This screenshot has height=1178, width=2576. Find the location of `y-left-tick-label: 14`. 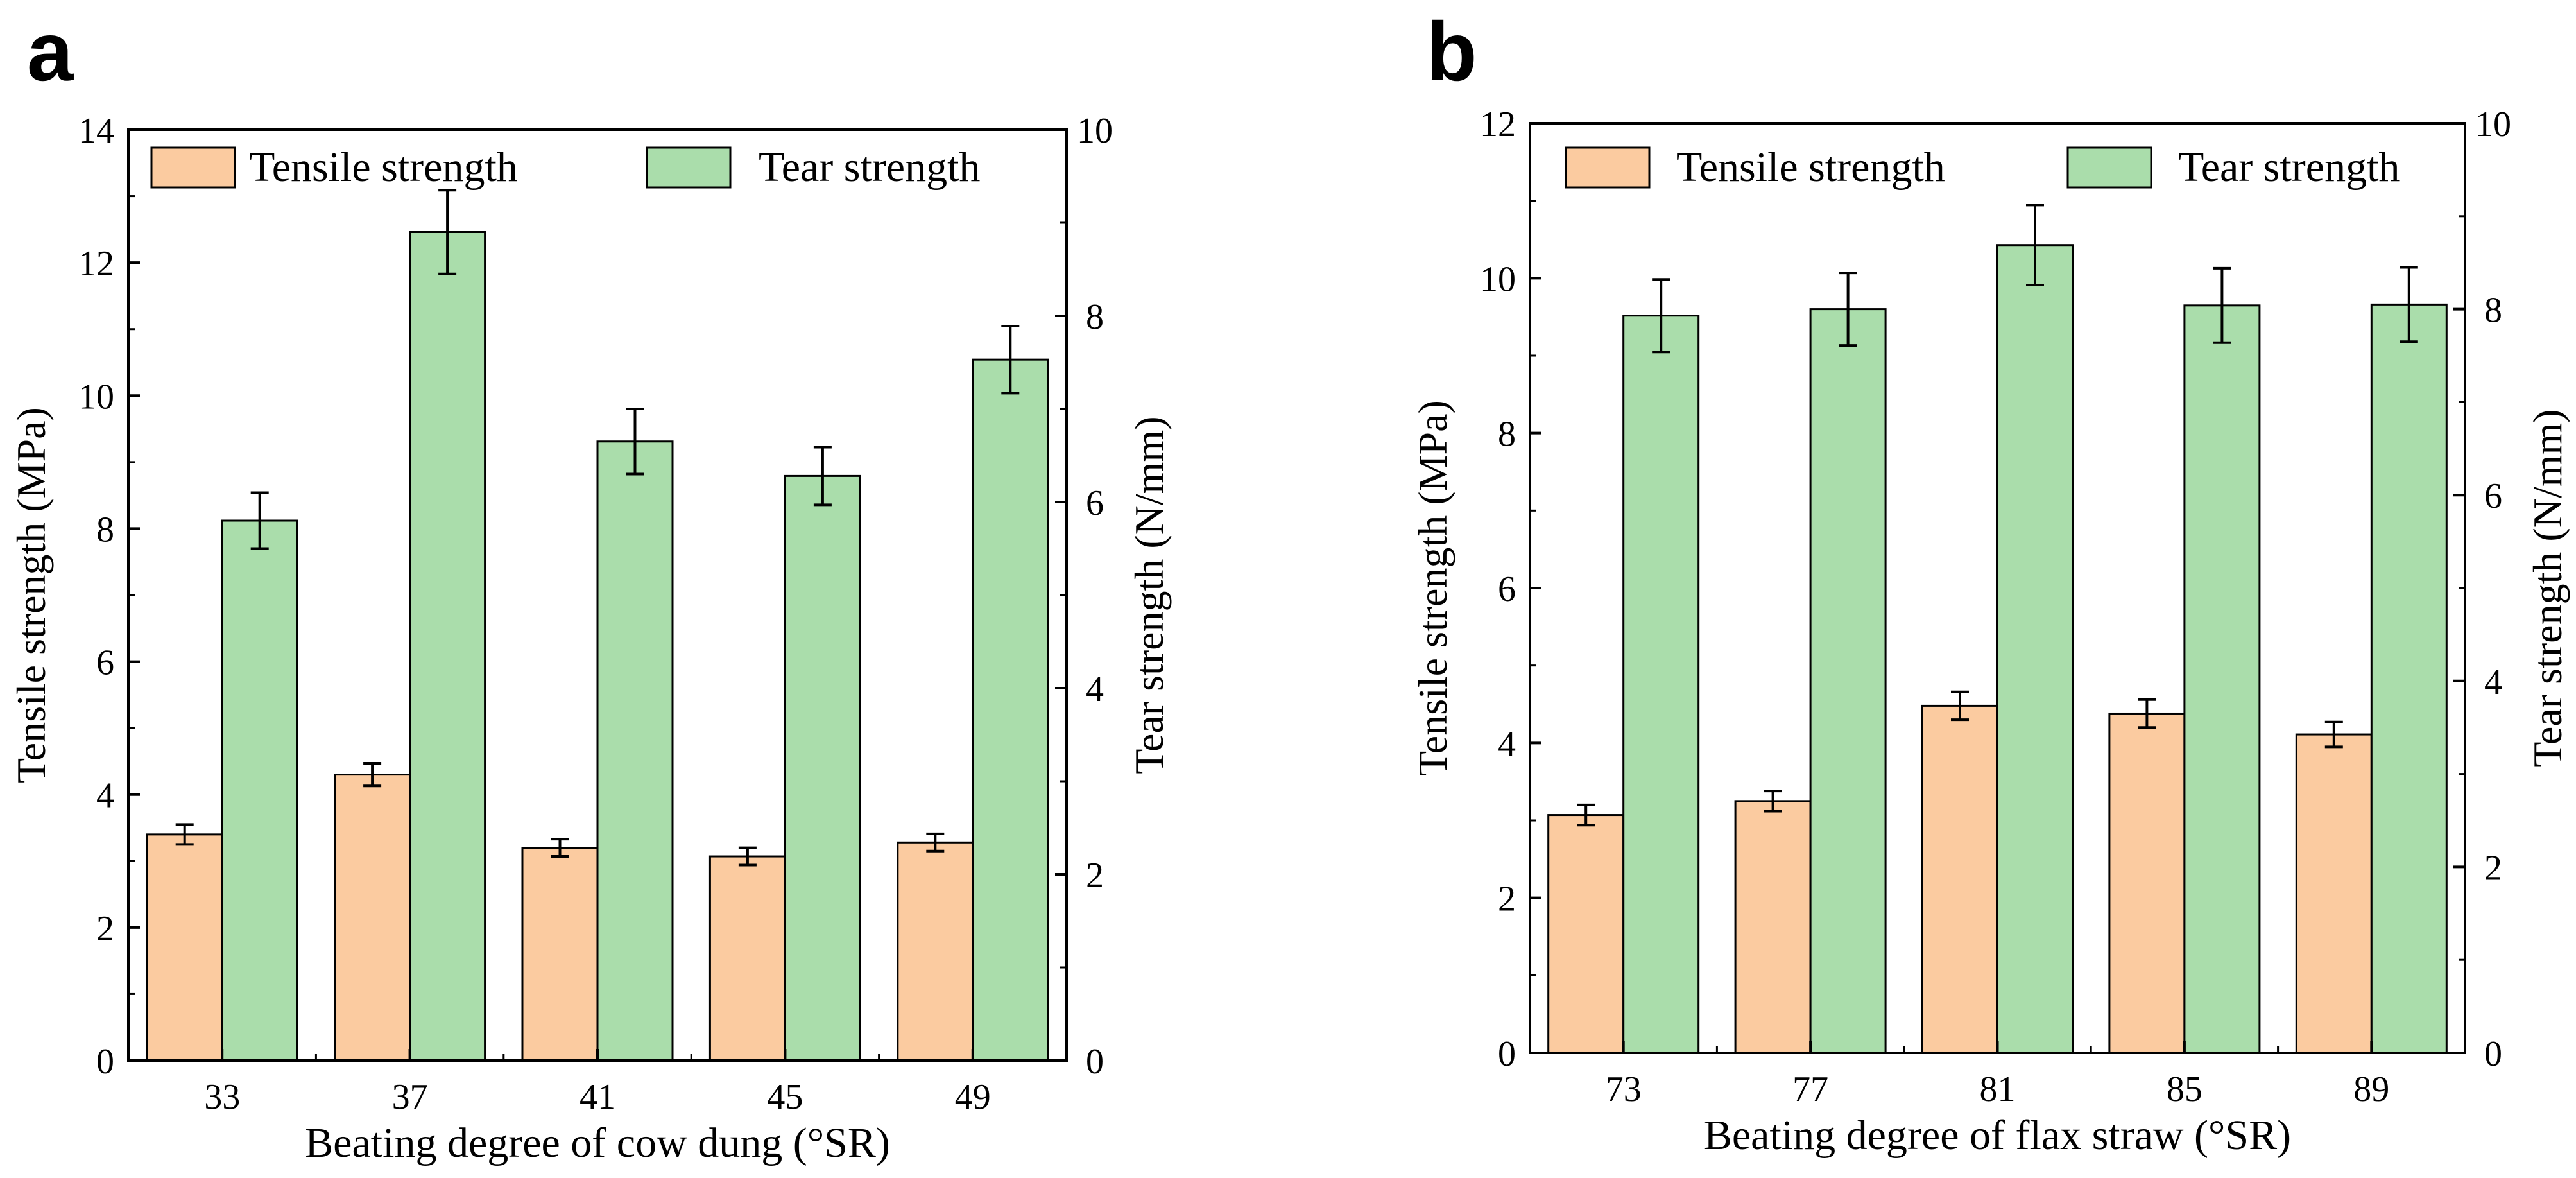

y-left-tick-label: 14 is located at coordinates (96, 131).